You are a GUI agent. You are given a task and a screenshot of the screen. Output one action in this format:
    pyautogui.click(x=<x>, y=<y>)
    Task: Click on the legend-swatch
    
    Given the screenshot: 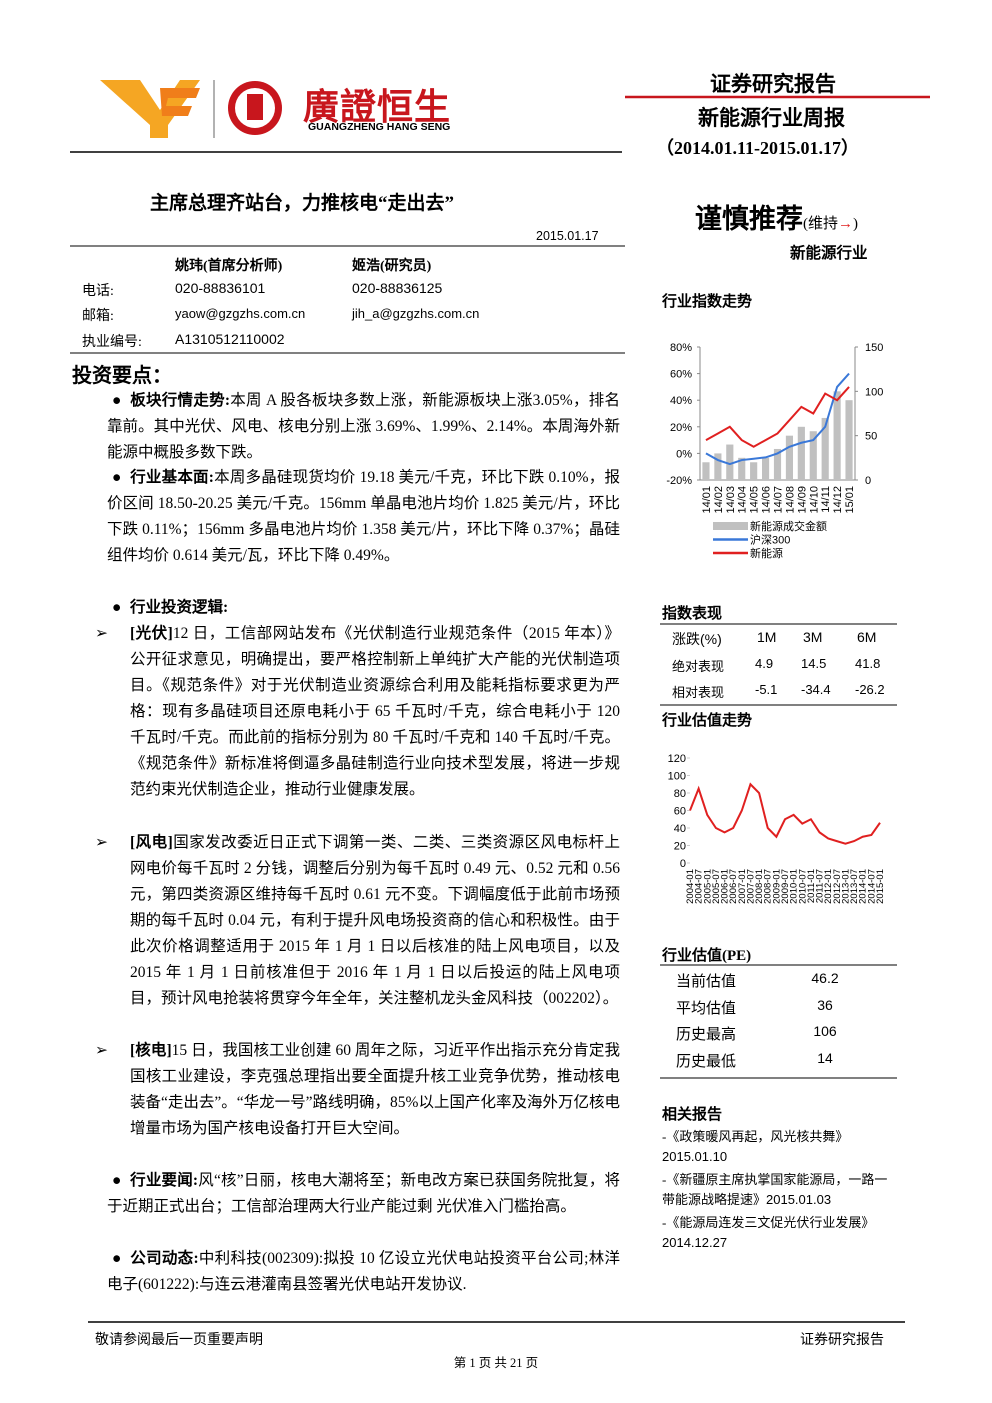 What is the action you would take?
    pyautogui.click(x=730, y=526)
    